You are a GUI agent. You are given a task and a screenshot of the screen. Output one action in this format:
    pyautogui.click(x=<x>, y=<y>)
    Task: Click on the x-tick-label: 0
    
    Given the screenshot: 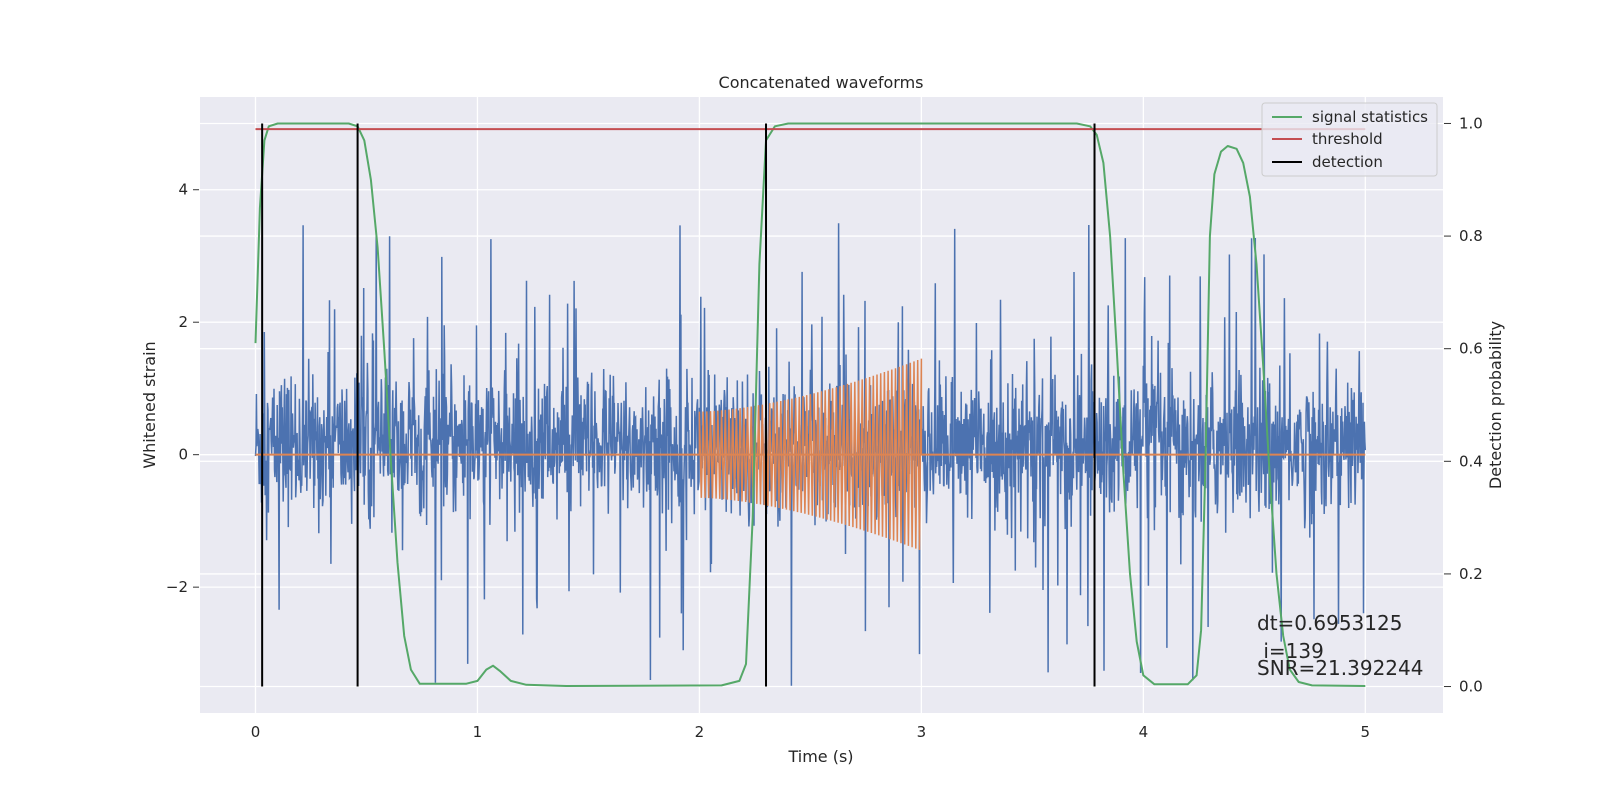 What is the action you would take?
    pyautogui.click(x=256, y=732)
    